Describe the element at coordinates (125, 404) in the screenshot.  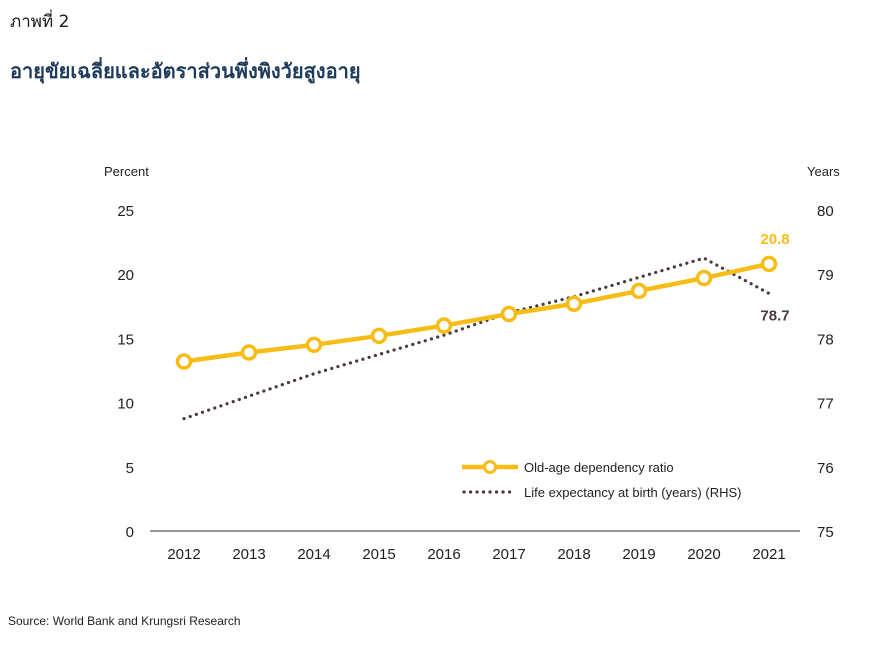
I see `left-tick-label: 10` at that location.